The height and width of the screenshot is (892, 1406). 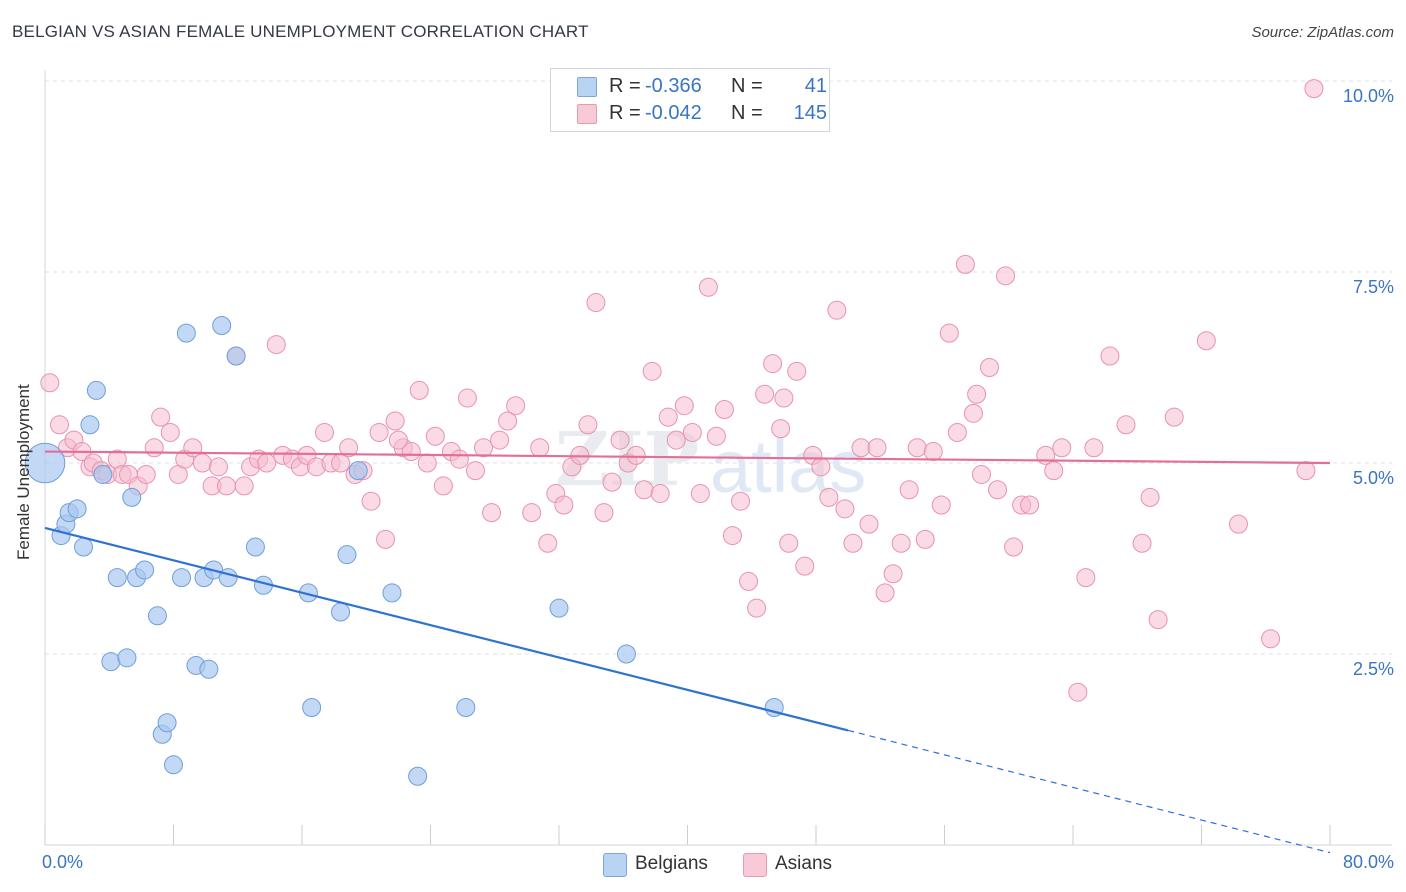 I want to click on n-value: 145, so click(x=810, y=113).